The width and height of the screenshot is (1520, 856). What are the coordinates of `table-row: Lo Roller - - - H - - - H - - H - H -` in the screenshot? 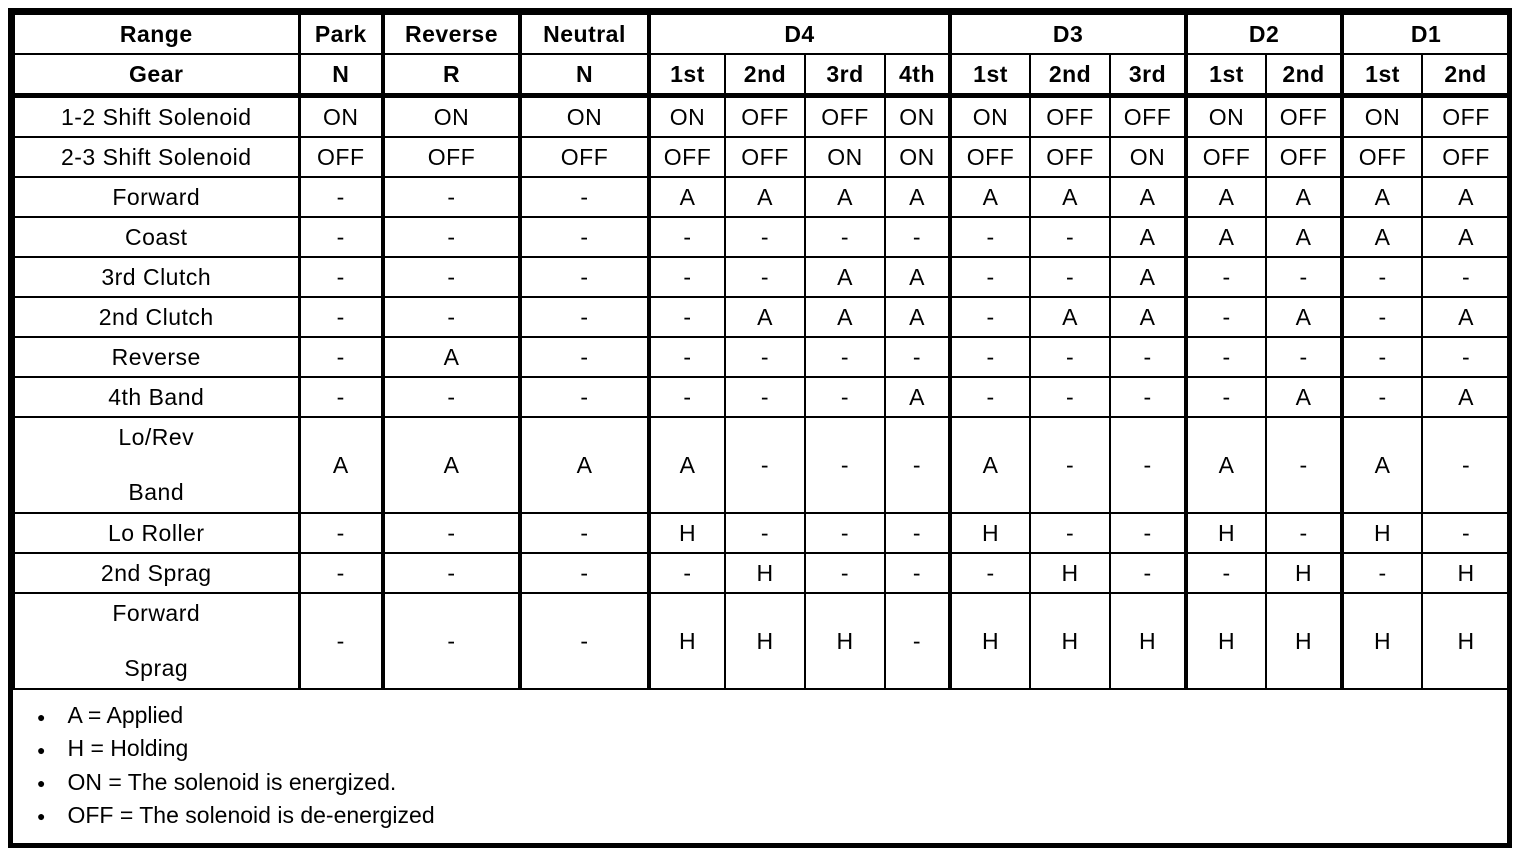 It's located at (760, 533).